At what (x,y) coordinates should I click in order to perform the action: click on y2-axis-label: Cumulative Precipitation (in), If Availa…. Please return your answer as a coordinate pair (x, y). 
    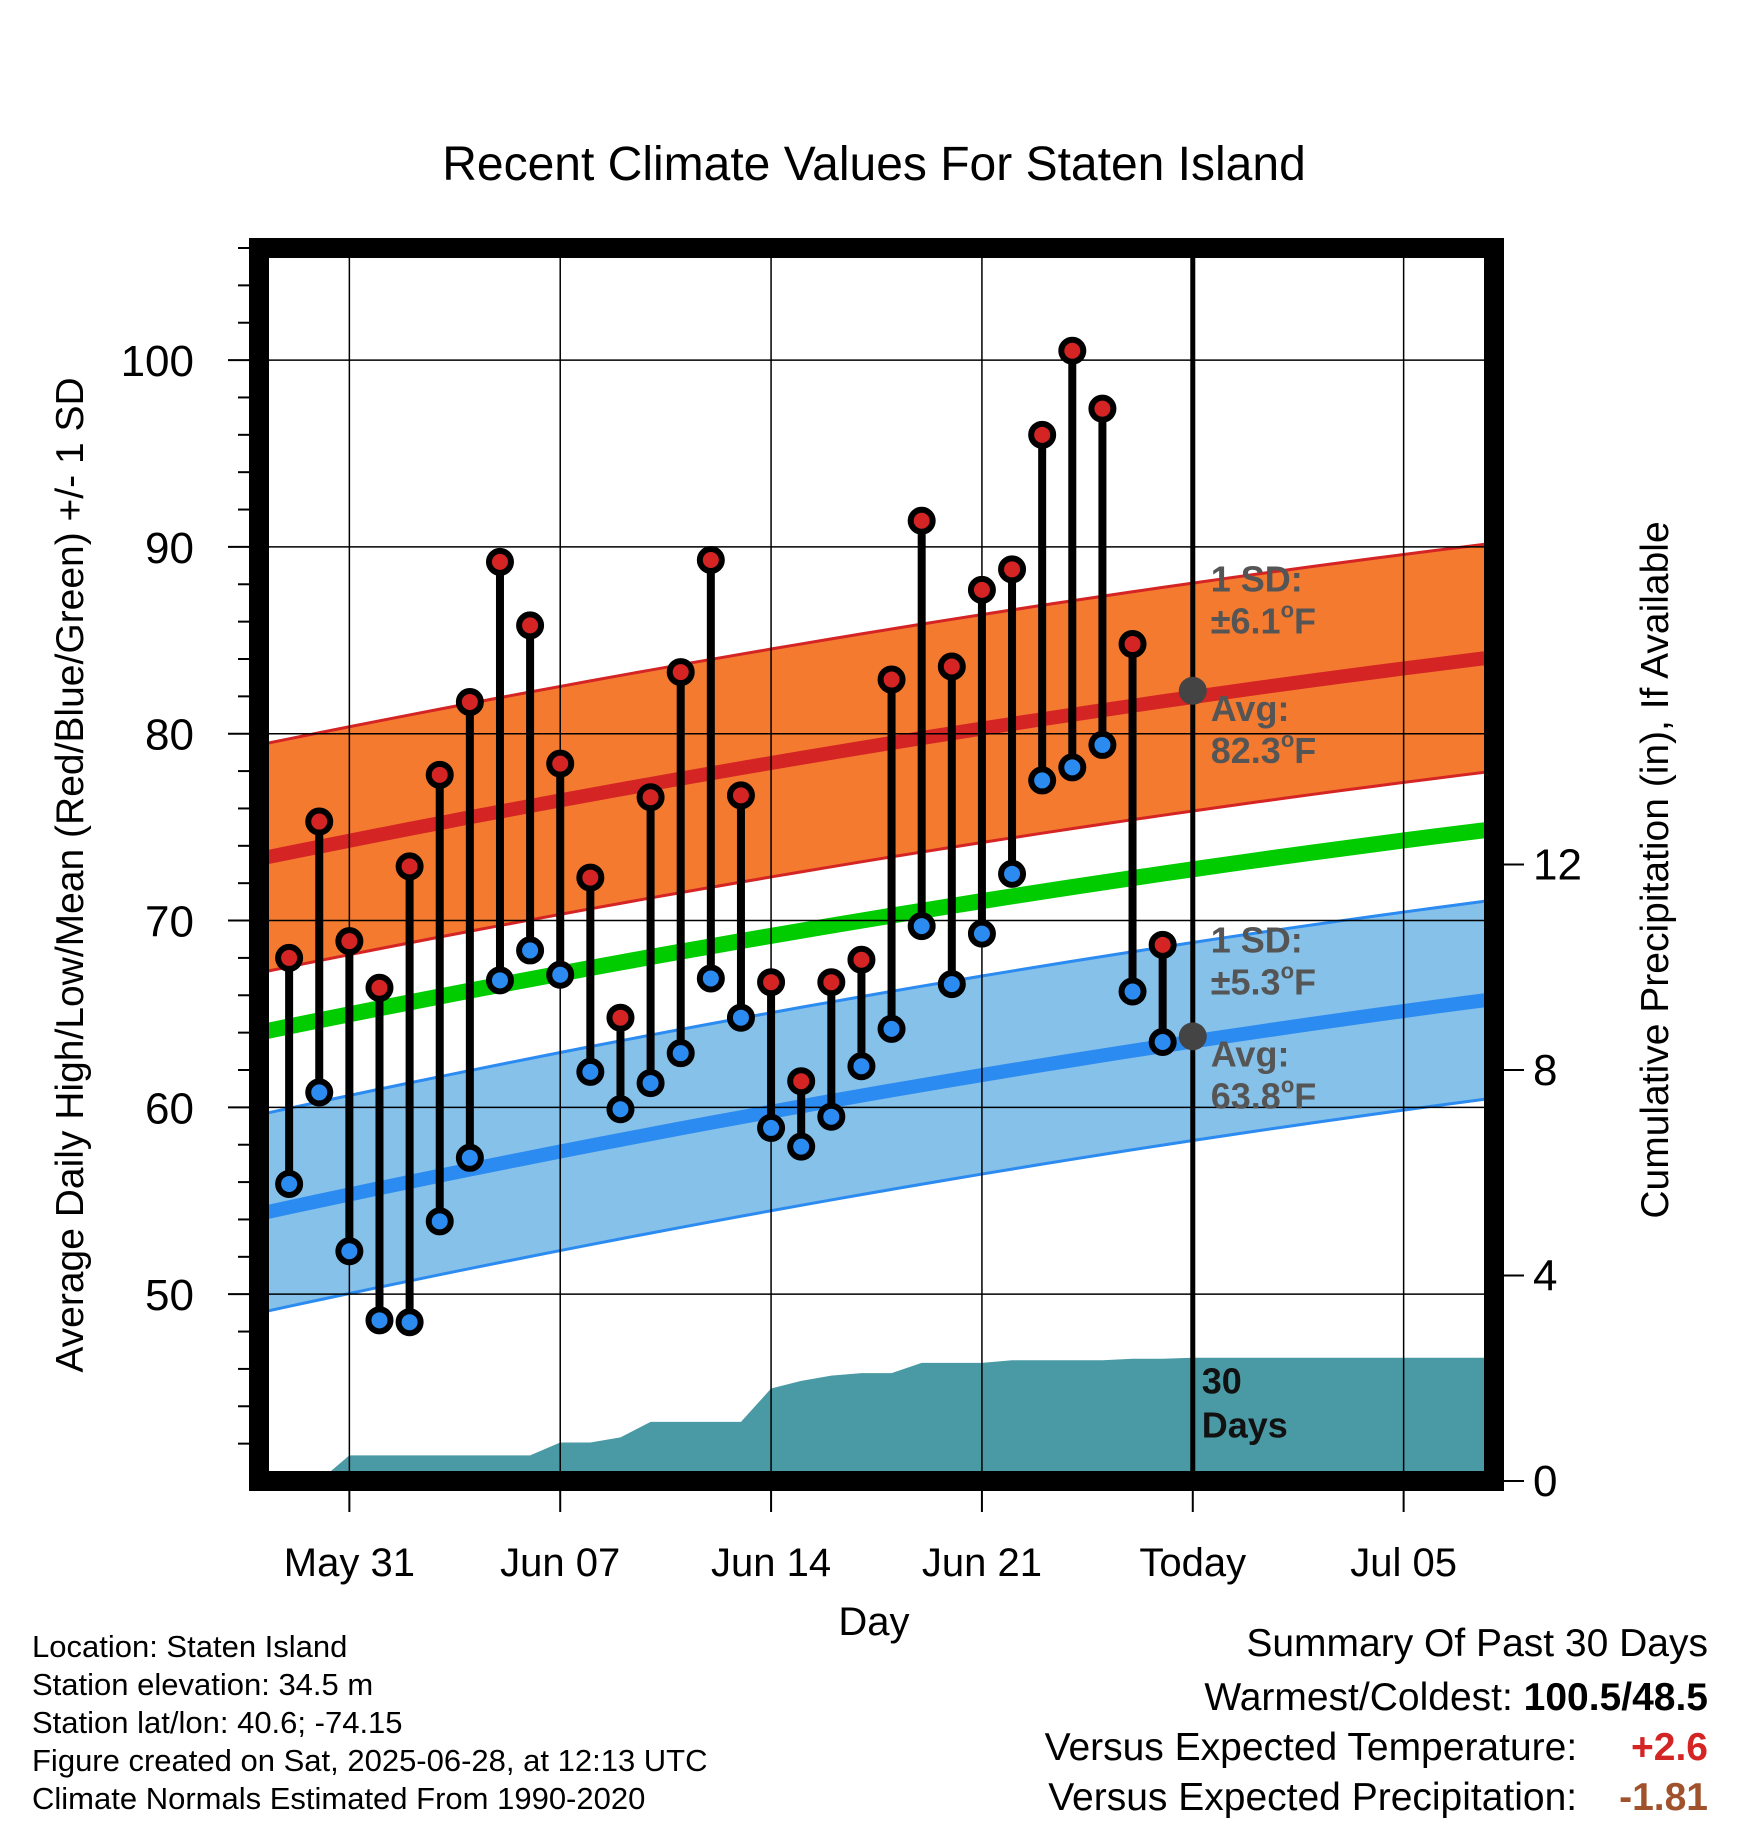
    Looking at the image, I should click on (1655, 869).